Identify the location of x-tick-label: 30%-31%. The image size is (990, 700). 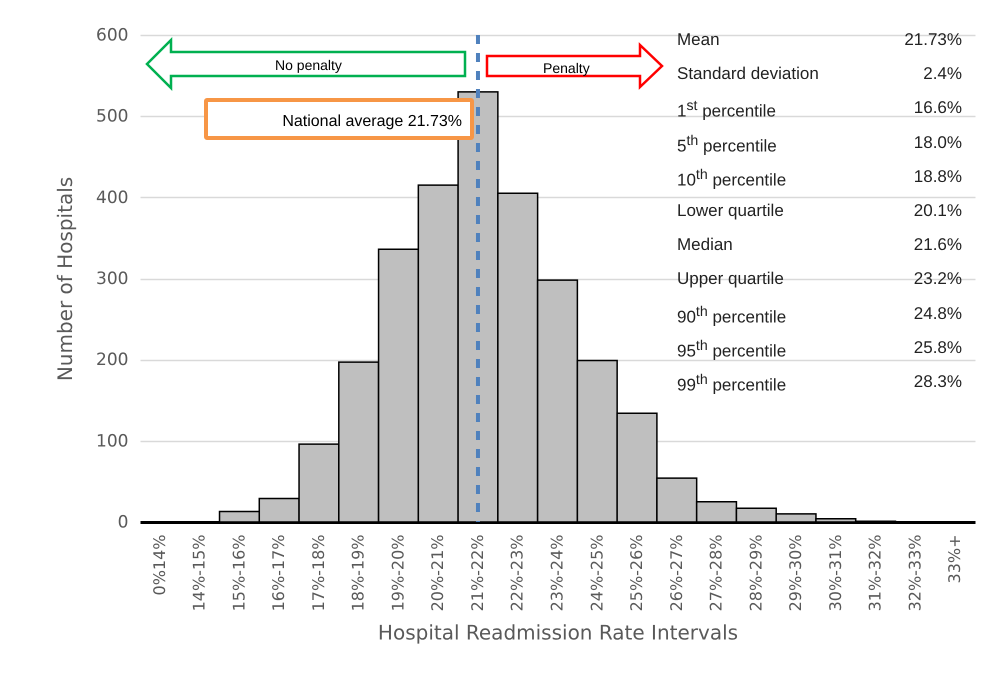
(835, 573).